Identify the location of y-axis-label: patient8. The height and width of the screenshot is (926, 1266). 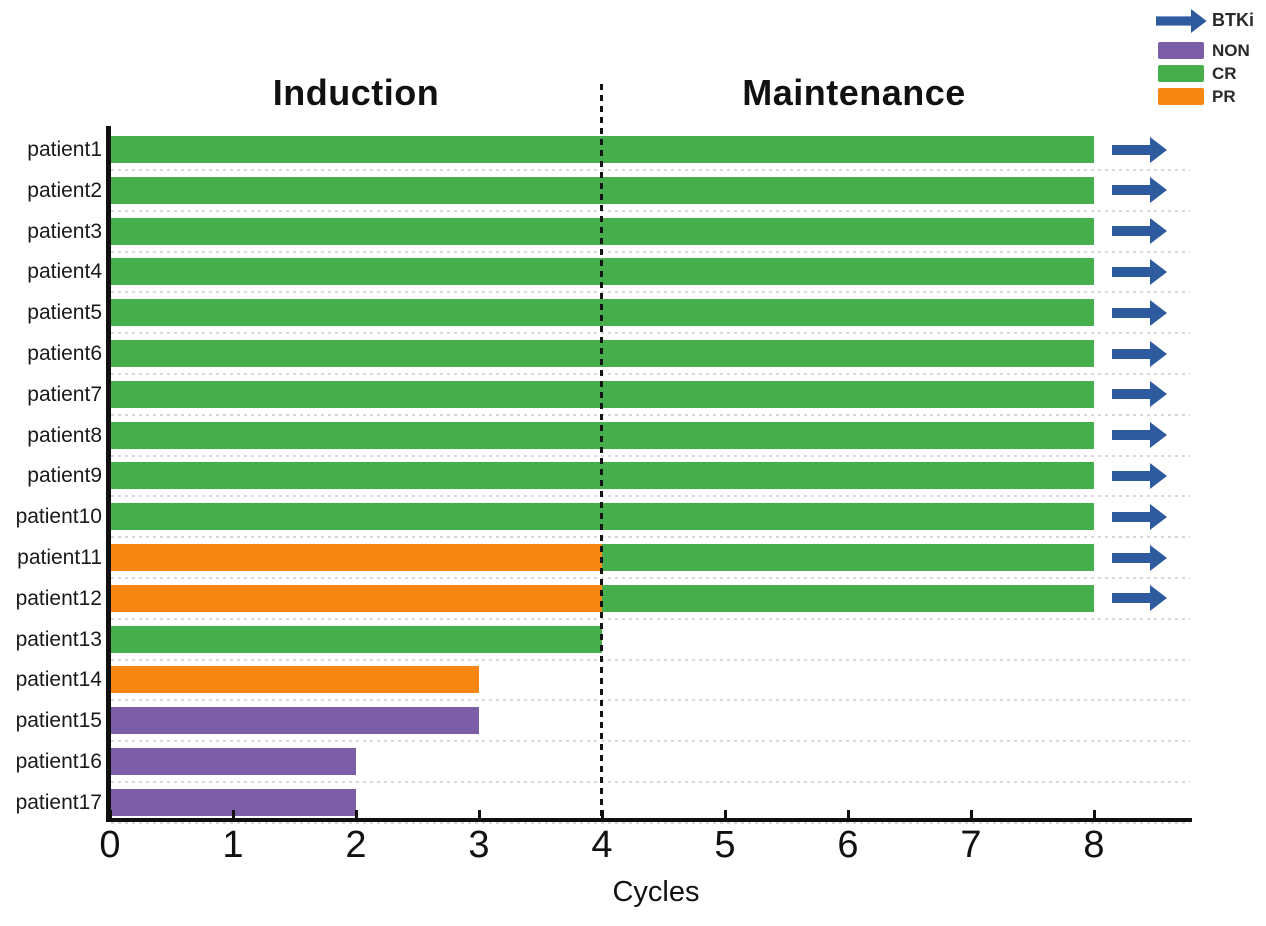
(64, 435).